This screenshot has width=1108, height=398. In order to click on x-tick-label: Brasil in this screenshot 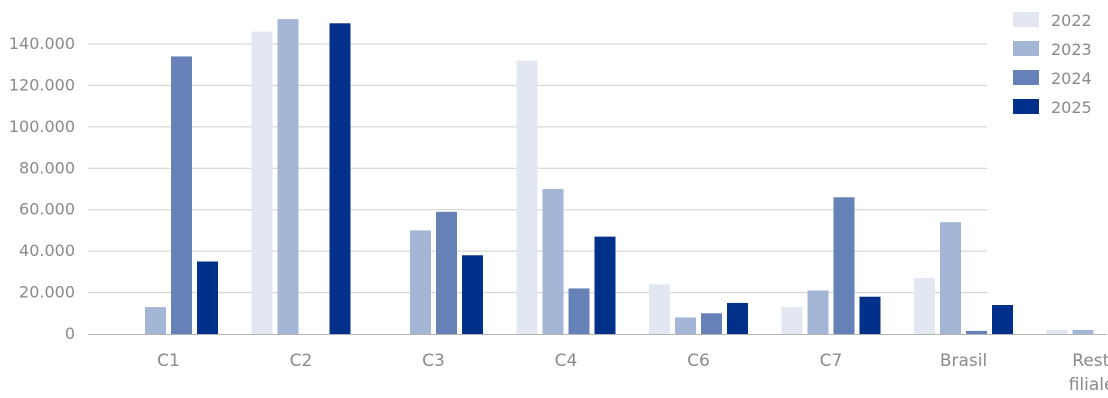, I will do `click(963, 361)`.